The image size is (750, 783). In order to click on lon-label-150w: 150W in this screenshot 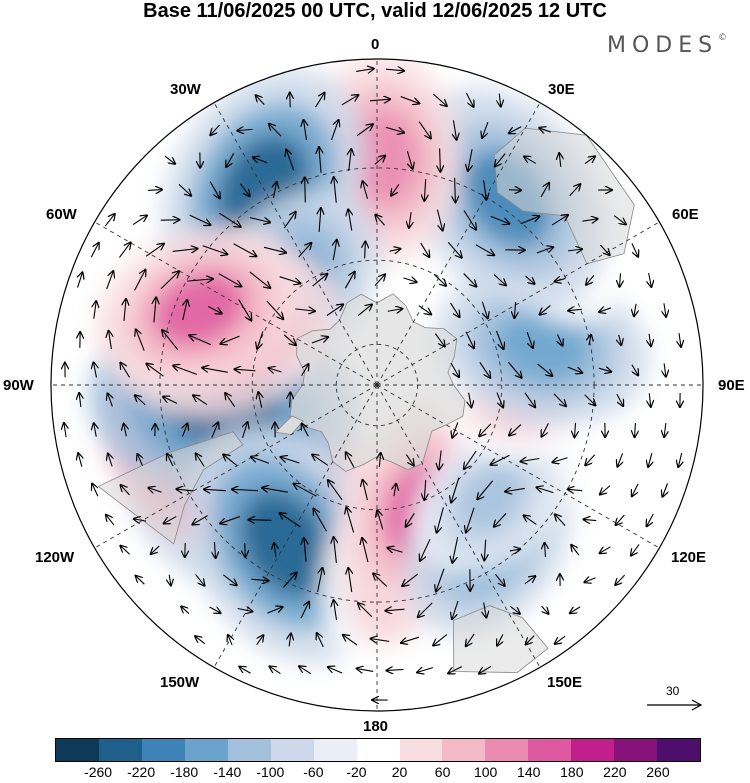, I will do `click(180, 682)`.